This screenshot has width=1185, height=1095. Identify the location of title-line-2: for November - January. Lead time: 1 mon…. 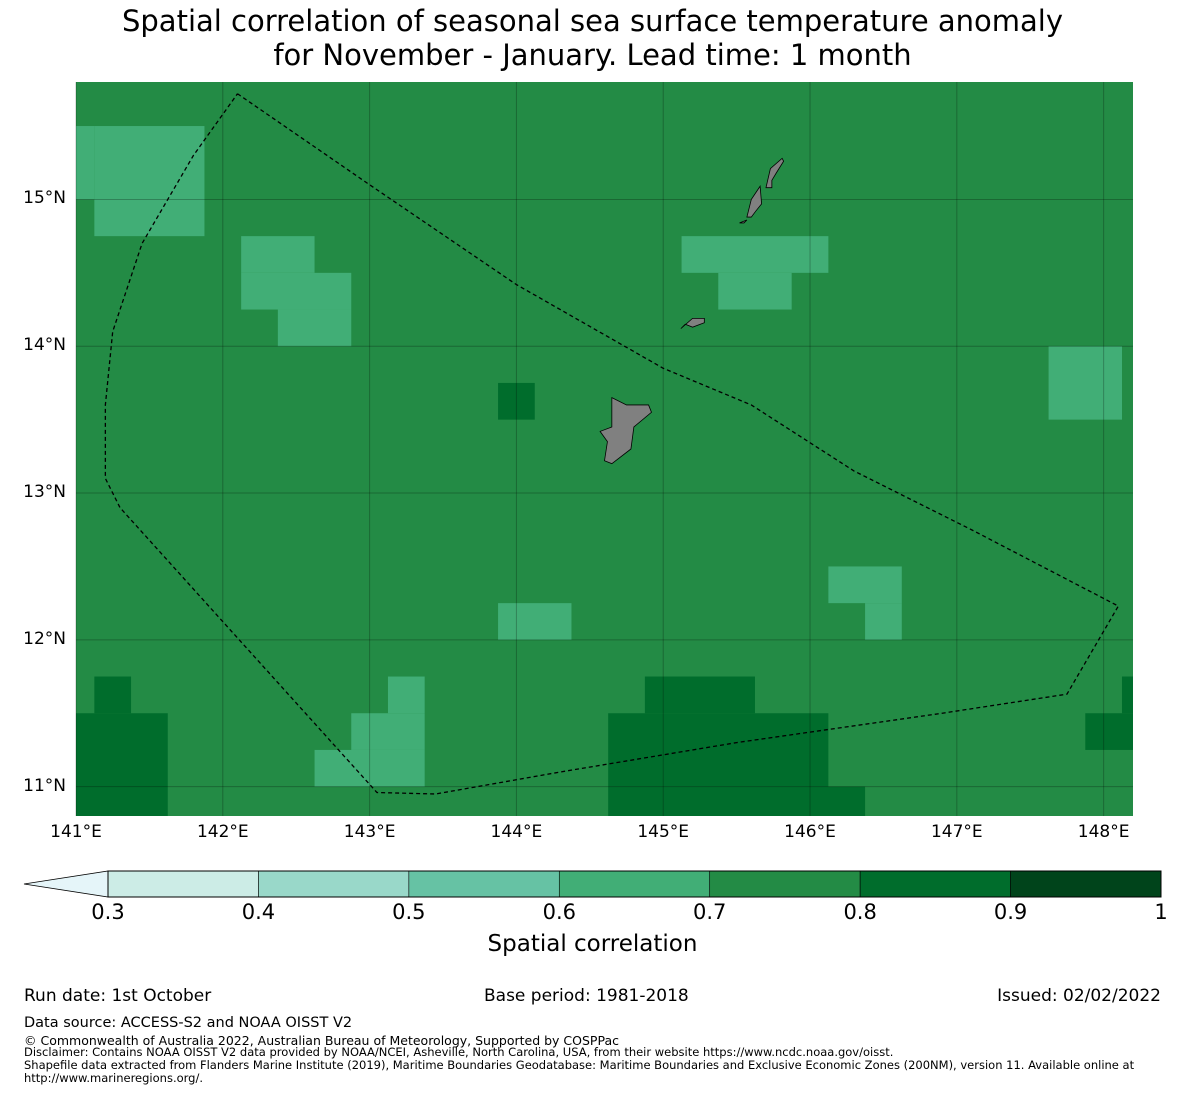
(592, 55).